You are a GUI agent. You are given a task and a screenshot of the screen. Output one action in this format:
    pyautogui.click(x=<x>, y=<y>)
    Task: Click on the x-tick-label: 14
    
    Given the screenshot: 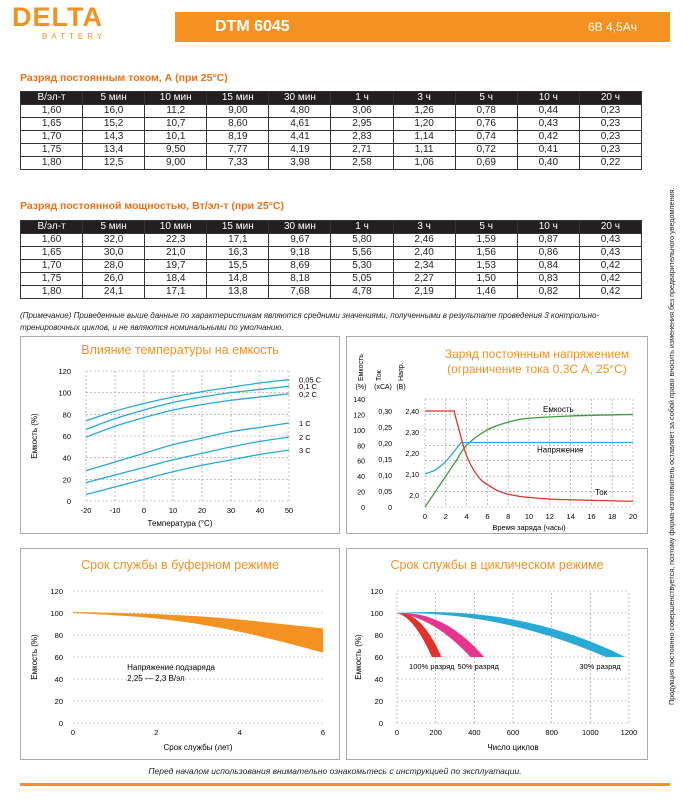 What is the action you would take?
    pyautogui.click(x=570, y=516)
    